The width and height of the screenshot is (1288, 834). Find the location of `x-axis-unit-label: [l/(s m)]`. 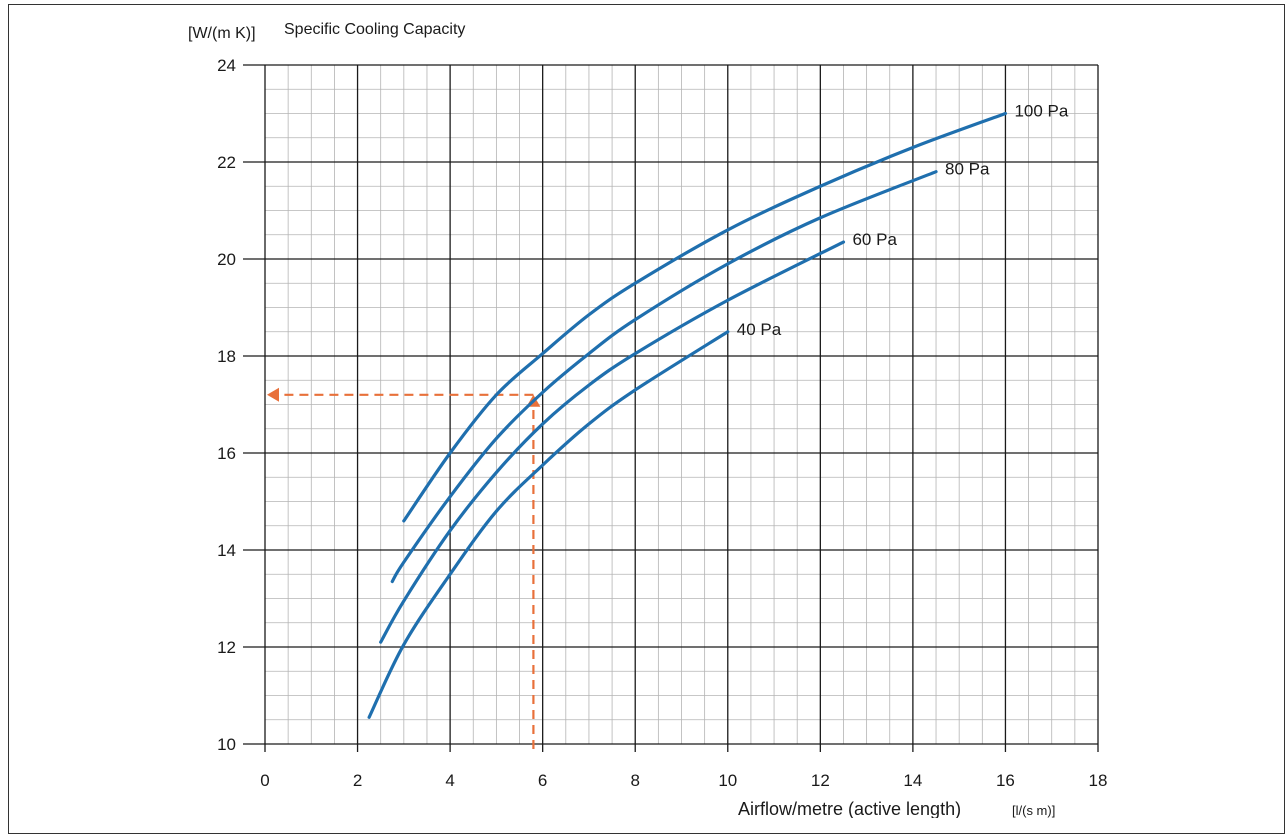

x-axis-unit-label: [l/(s m)] is located at coordinates (1033, 810).